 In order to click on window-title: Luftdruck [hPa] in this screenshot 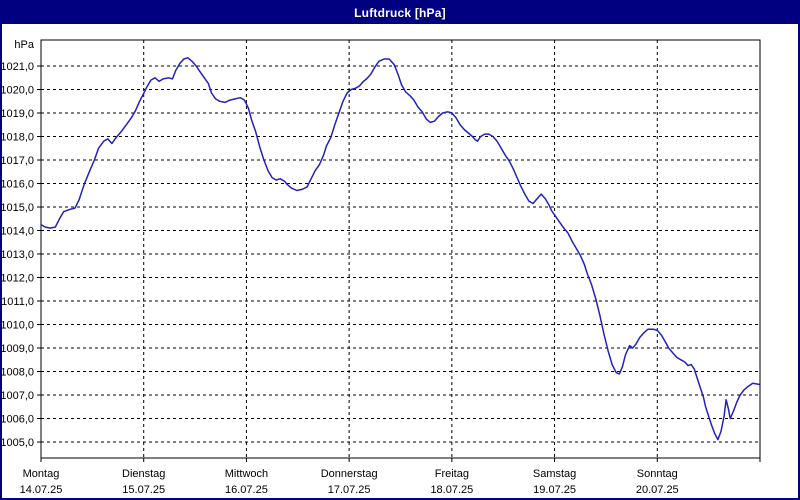, I will do `click(400, 13)`.